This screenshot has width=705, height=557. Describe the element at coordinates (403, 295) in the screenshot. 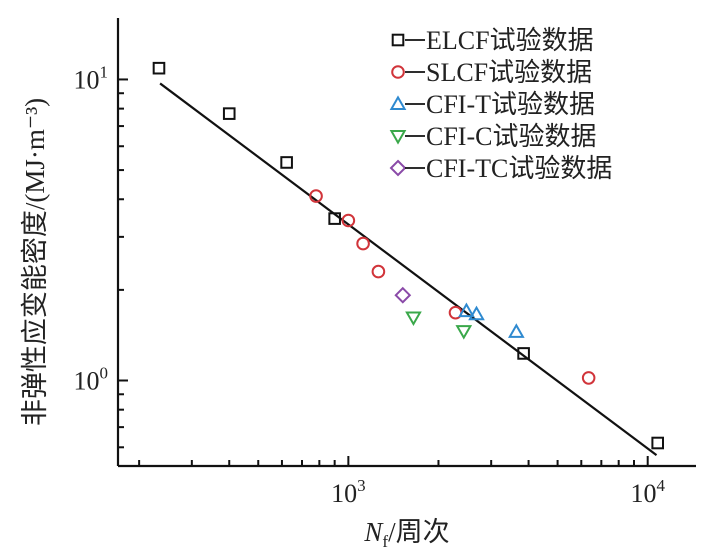

I see `data-point-diamond` at that location.